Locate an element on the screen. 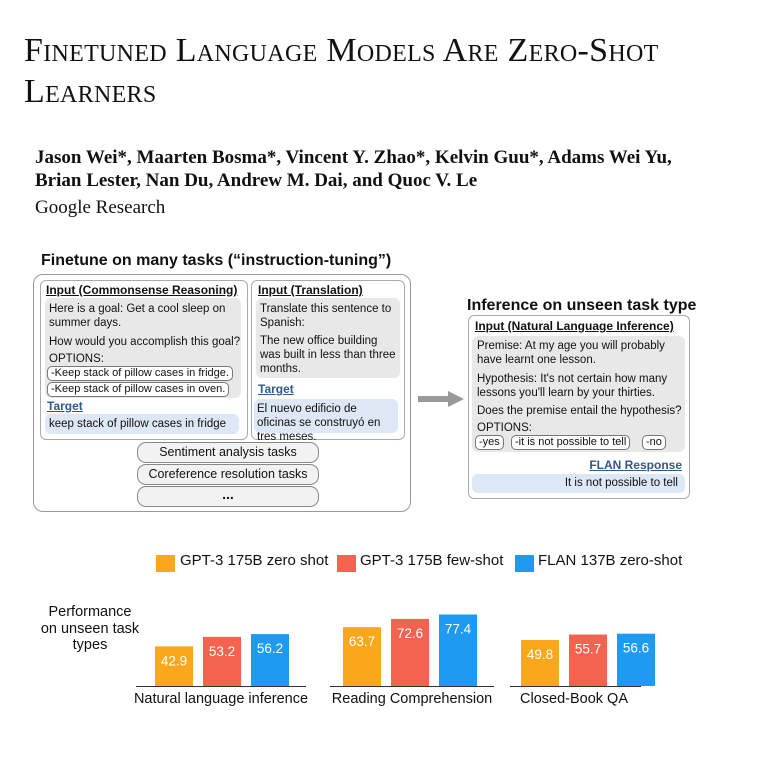  commonsense-title: Input (Commonsense Reasoning) is located at coordinates (142, 290).